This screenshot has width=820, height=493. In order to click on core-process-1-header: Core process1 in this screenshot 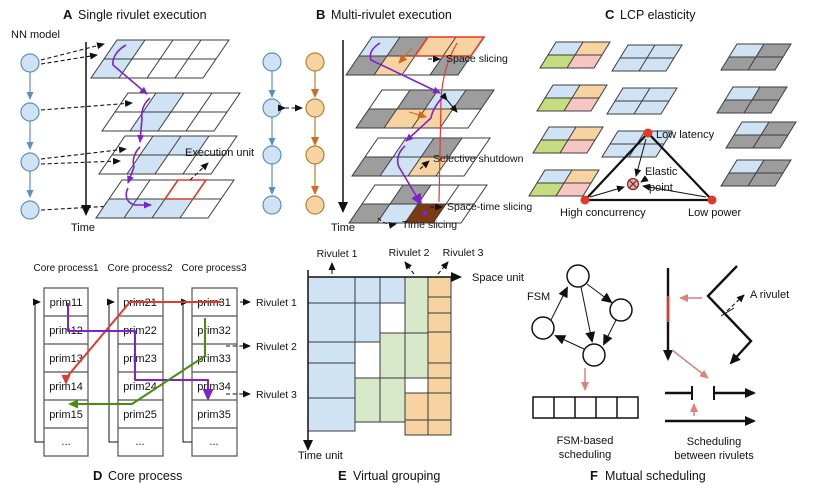, I will do `click(65, 268)`.